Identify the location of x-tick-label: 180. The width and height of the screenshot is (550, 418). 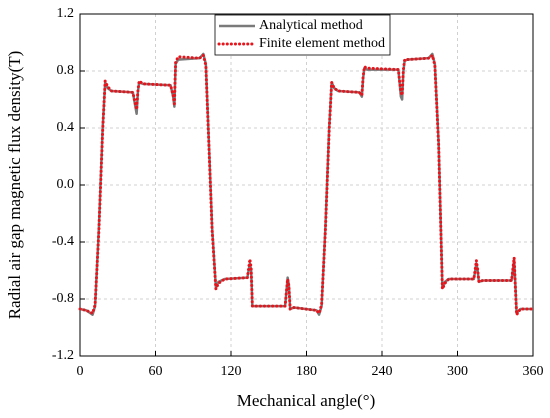
(306, 371).